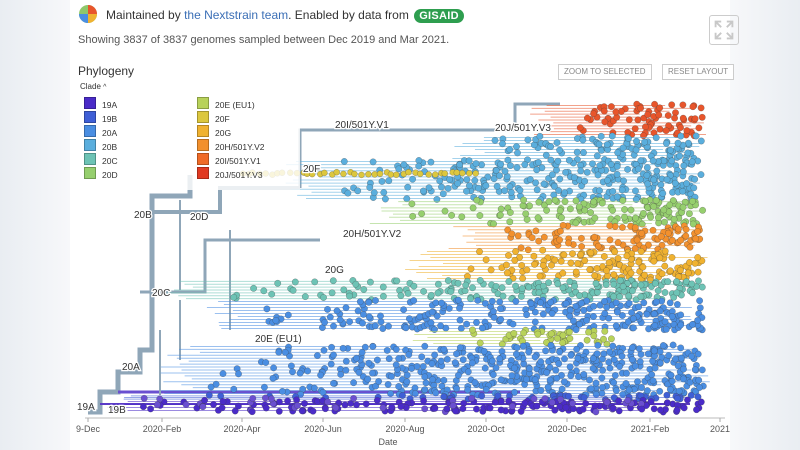  Describe the element at coordinates (439, 16) in the screenshot. I see `gisaid-badge: GISAID` at that location.